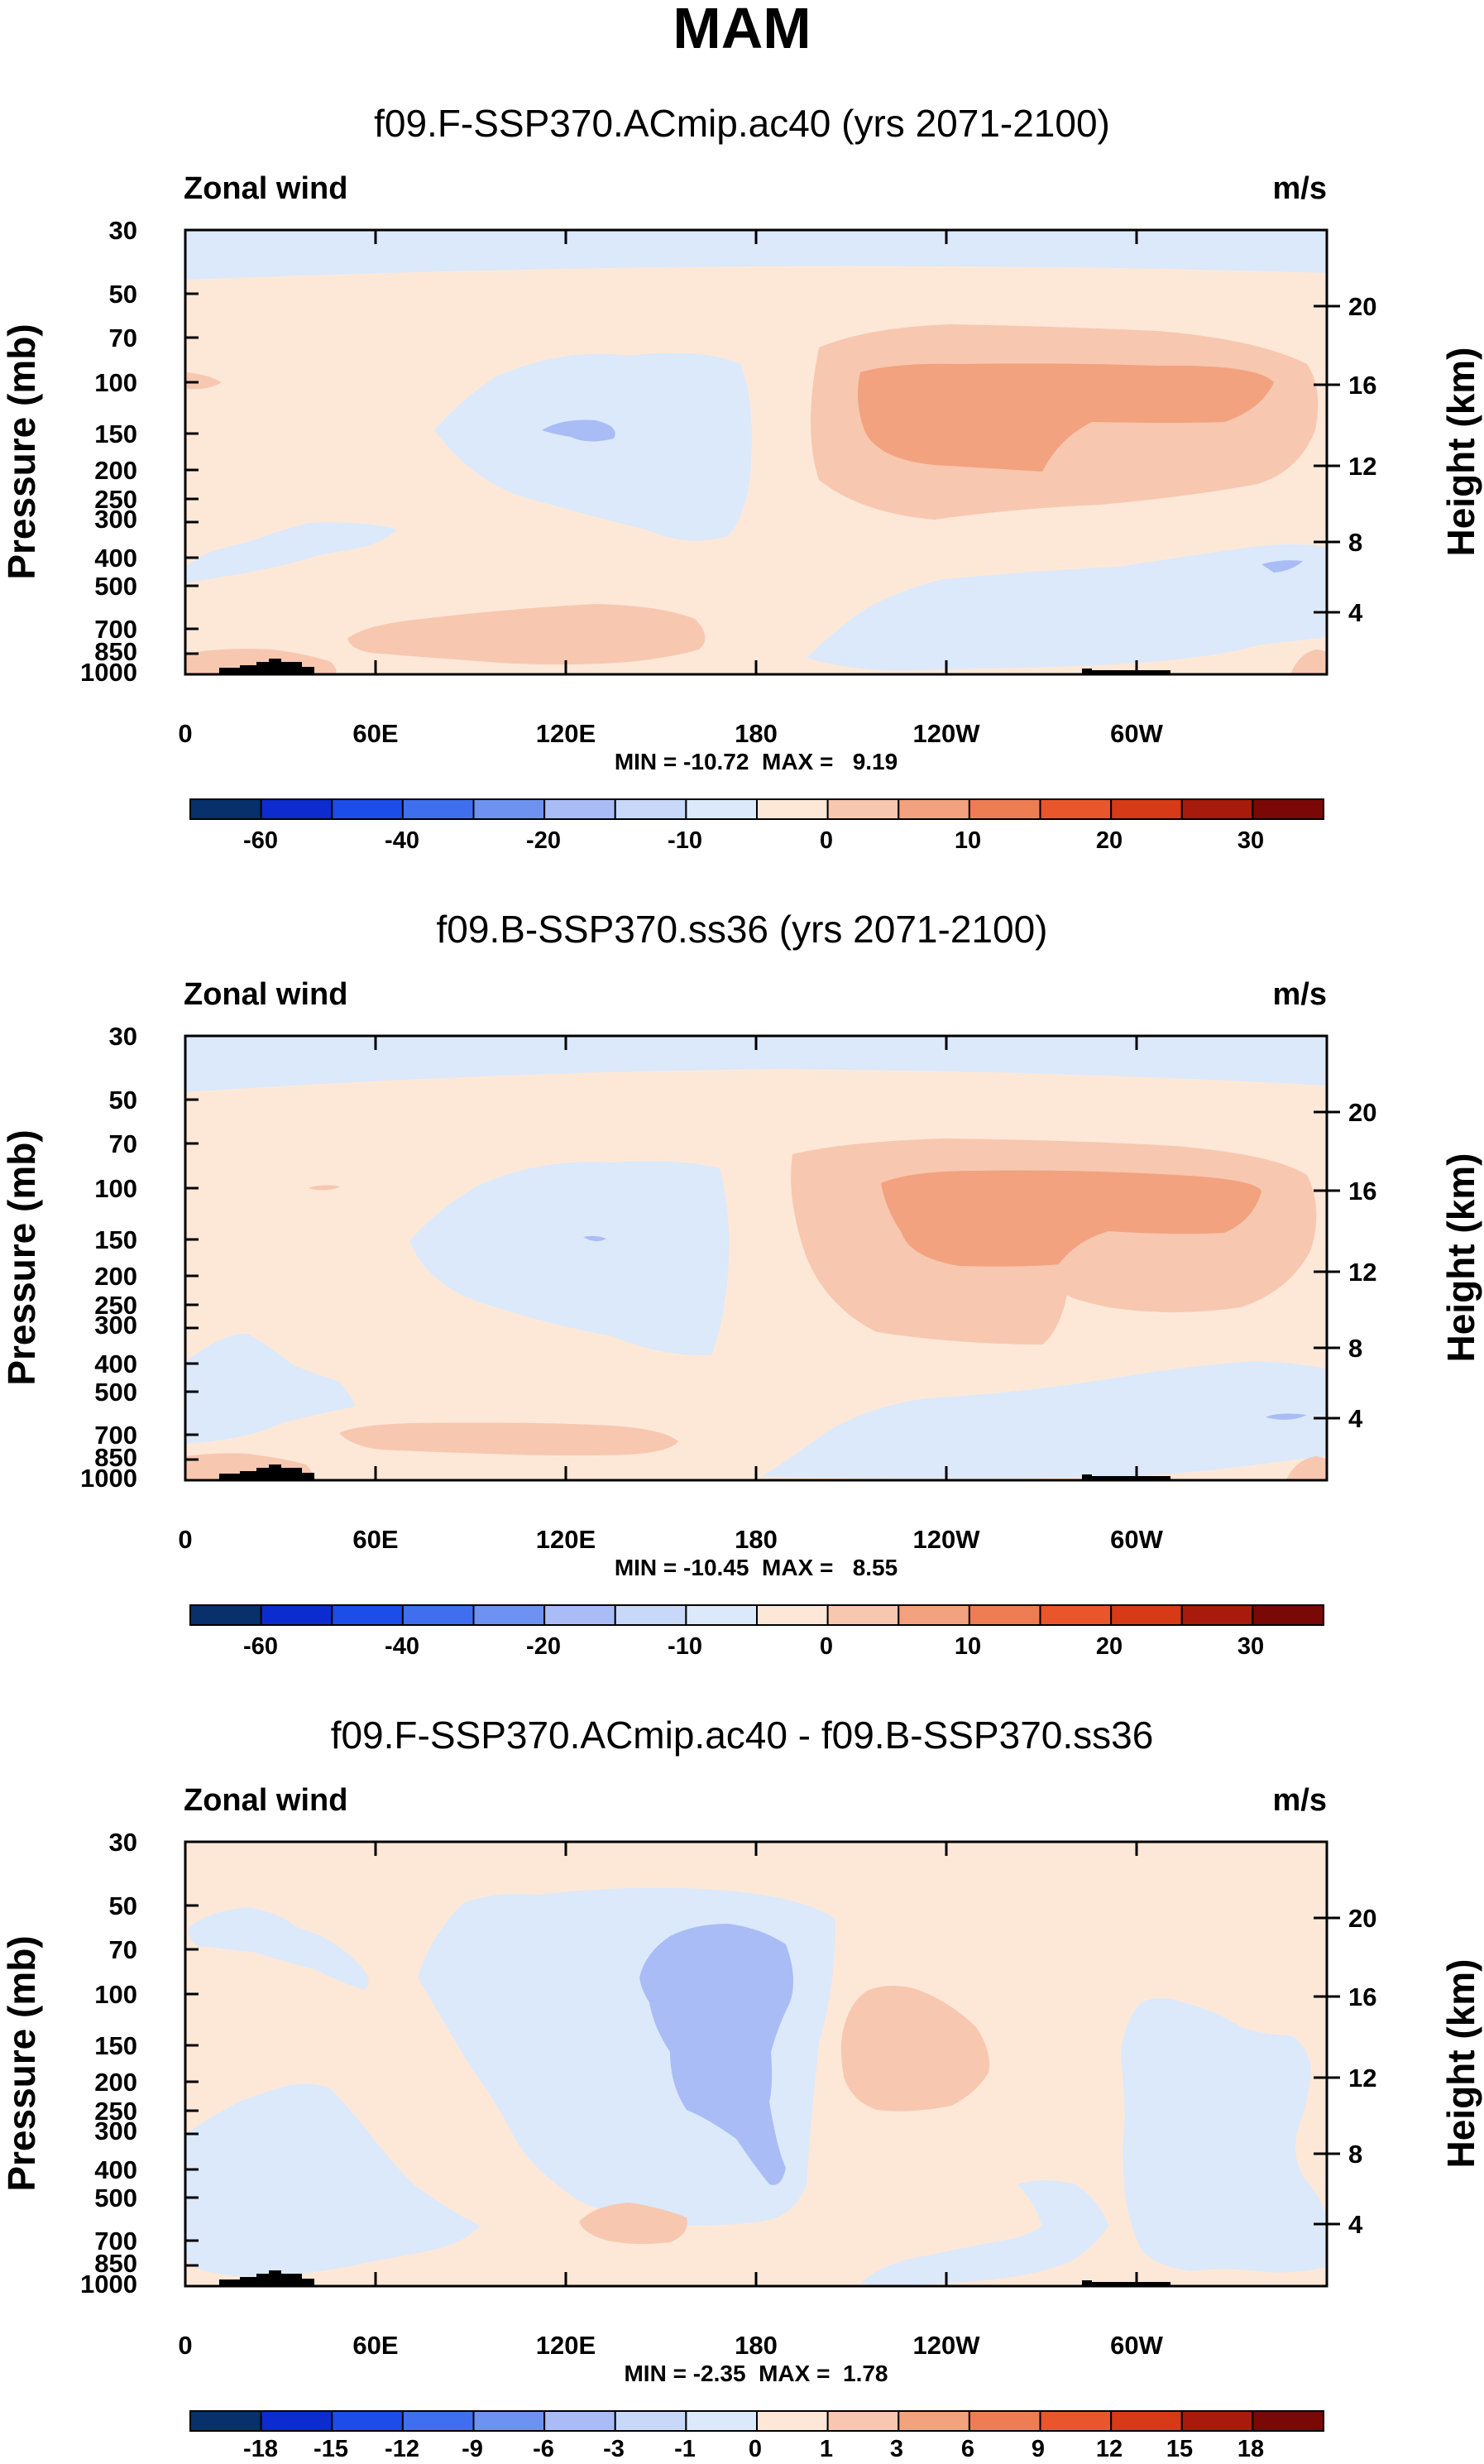  What do you see at coordinates (1362, 1918) in the screenshot?
I see `panel-3-height-tick-20: 20` at bounding box center [1362, 1918].